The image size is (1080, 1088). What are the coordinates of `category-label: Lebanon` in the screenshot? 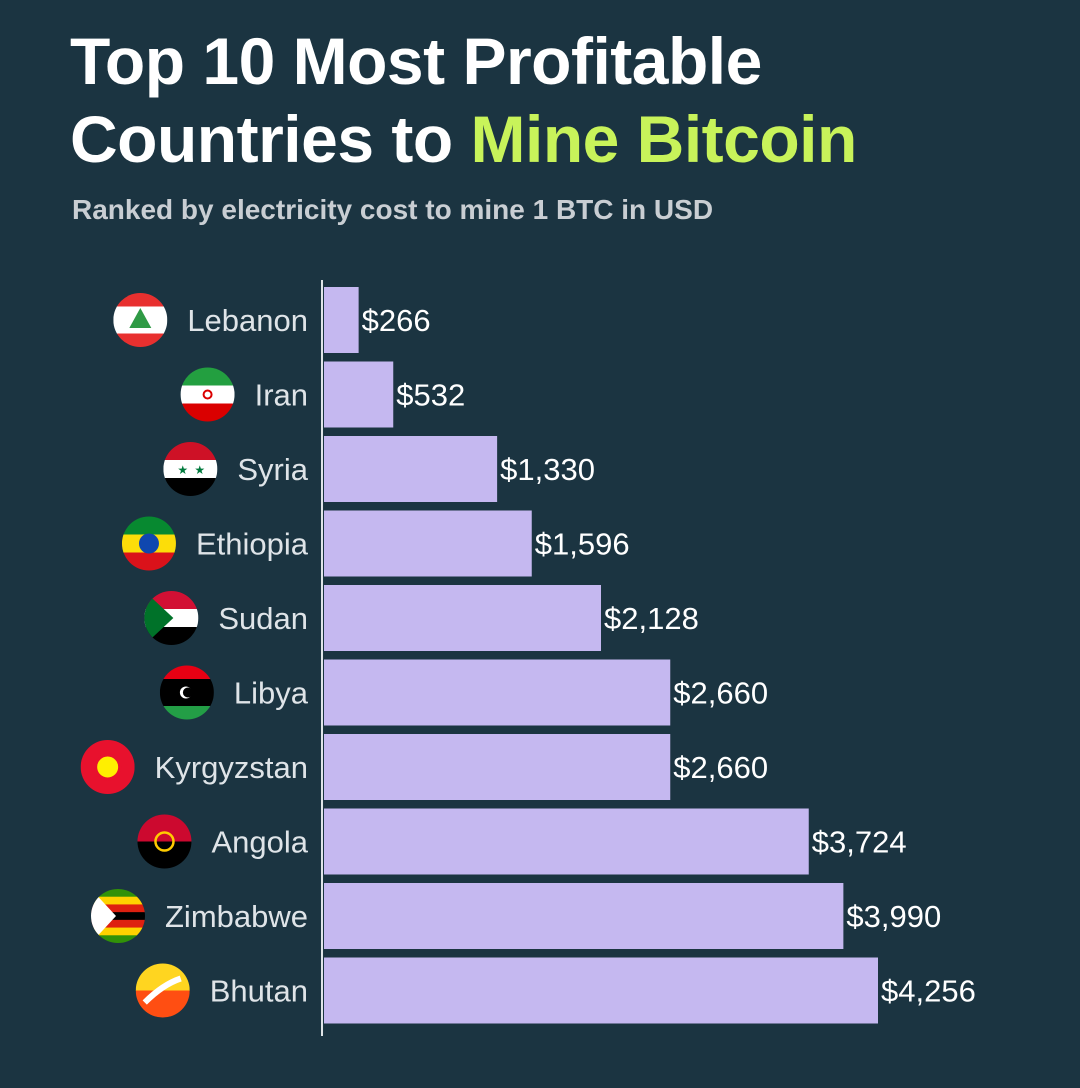 It's located at (247, 320).